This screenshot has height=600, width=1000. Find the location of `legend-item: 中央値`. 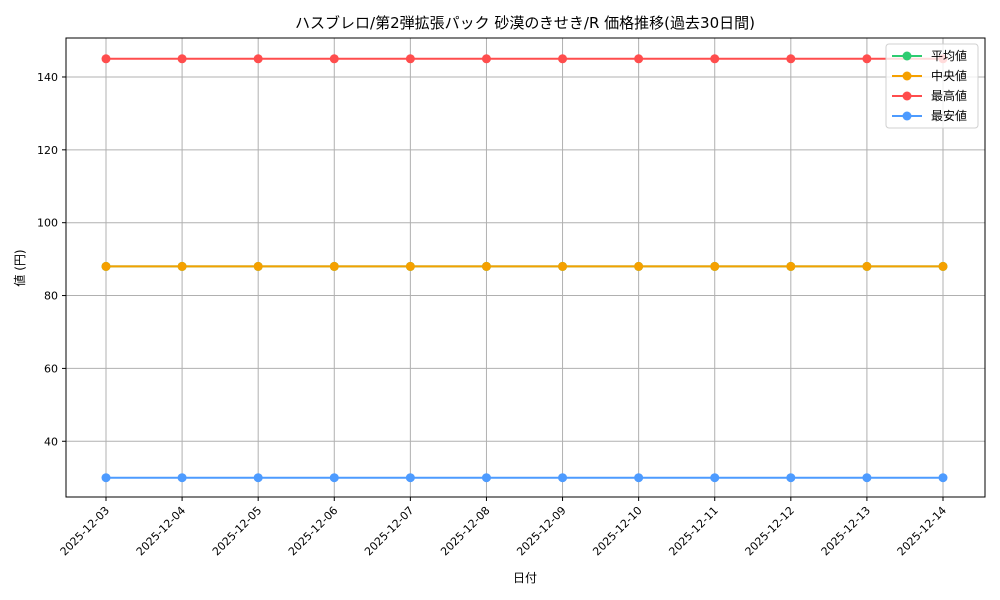

legend-item: 中央値 is located at coordinates (929, 75).